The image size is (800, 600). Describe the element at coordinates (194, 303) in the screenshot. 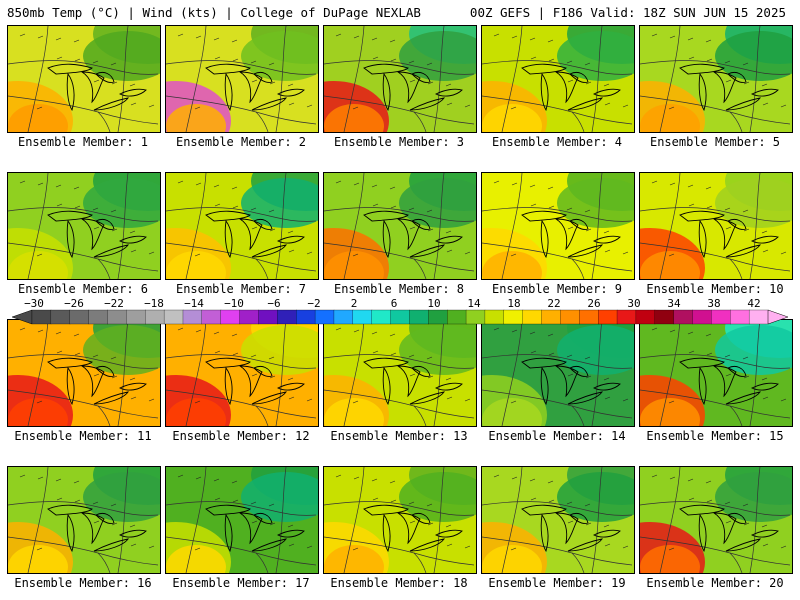

I see `colorbar-tick-label: −14` at that location.